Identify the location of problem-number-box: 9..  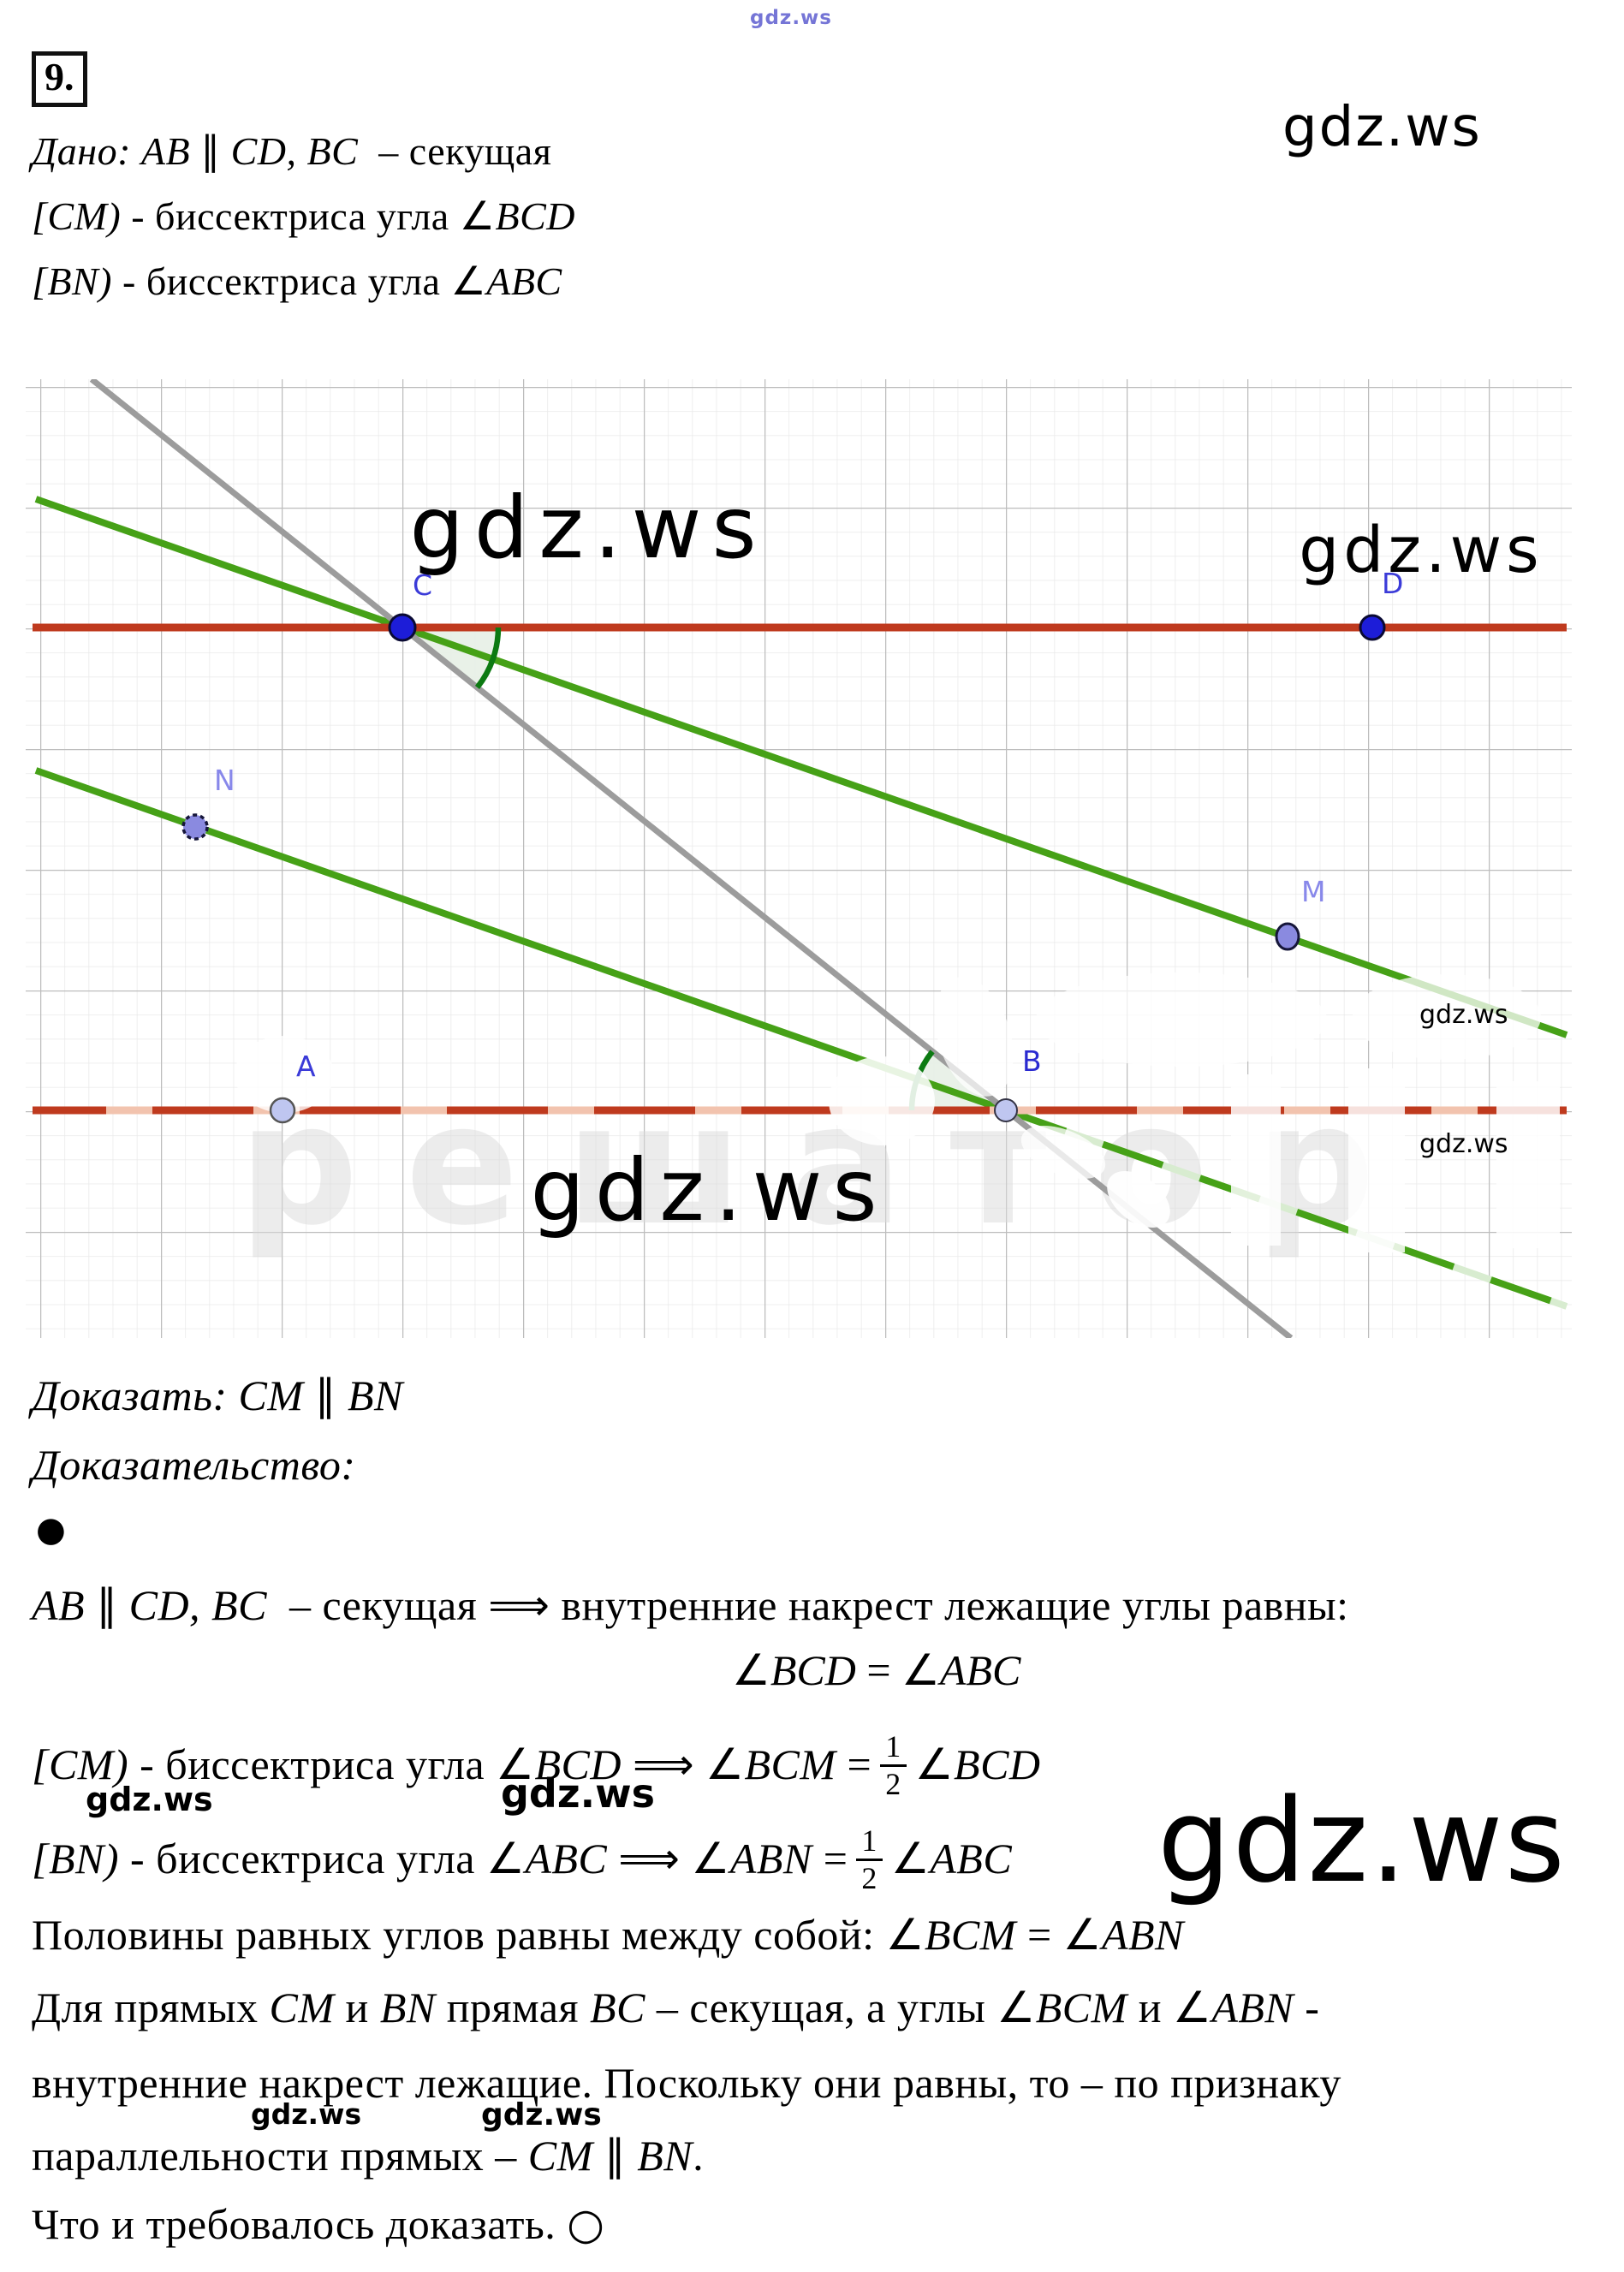
(59, 79).